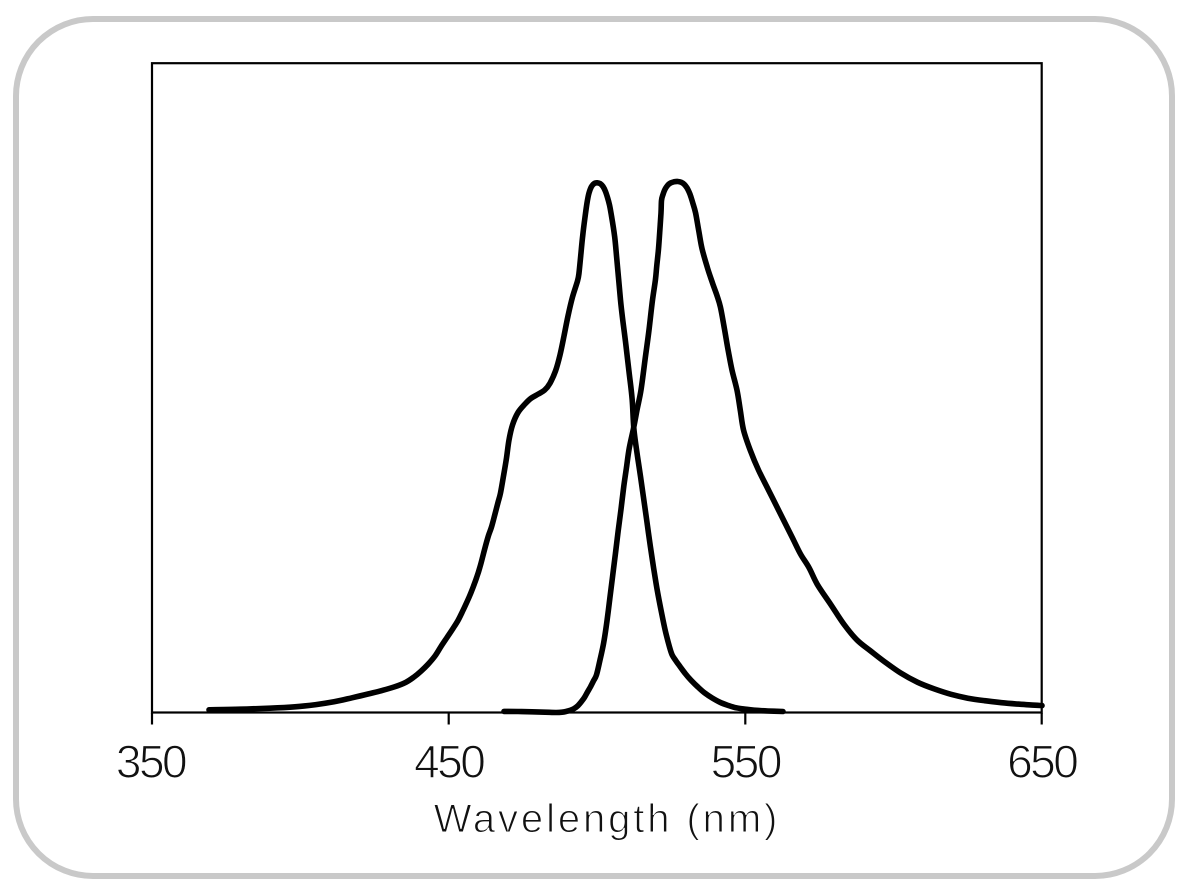 The width and height of the screenshot is (1188, 896). I want to click on svg-text: Wavelength (nm), so click(607, 819).